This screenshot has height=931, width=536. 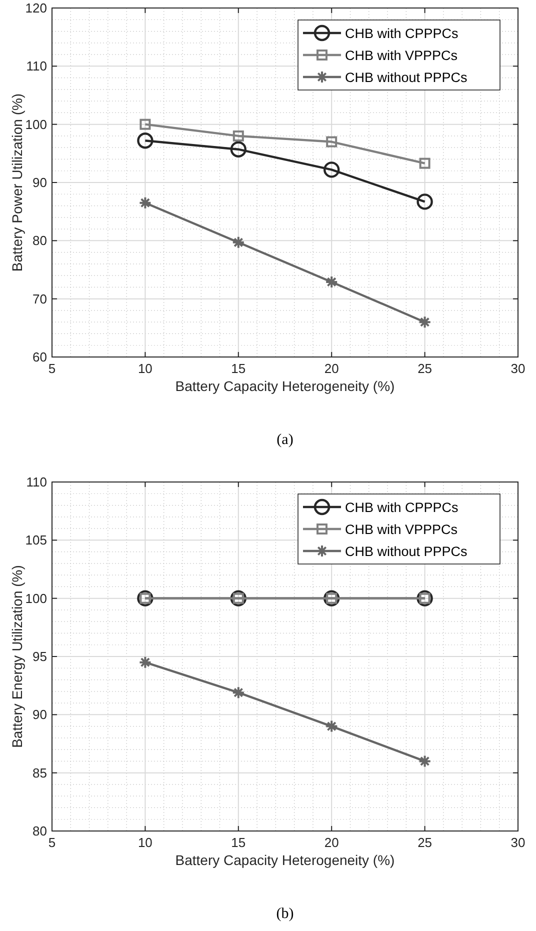 I want to click on y-tick-label: 70, so click(x=39, y=298).